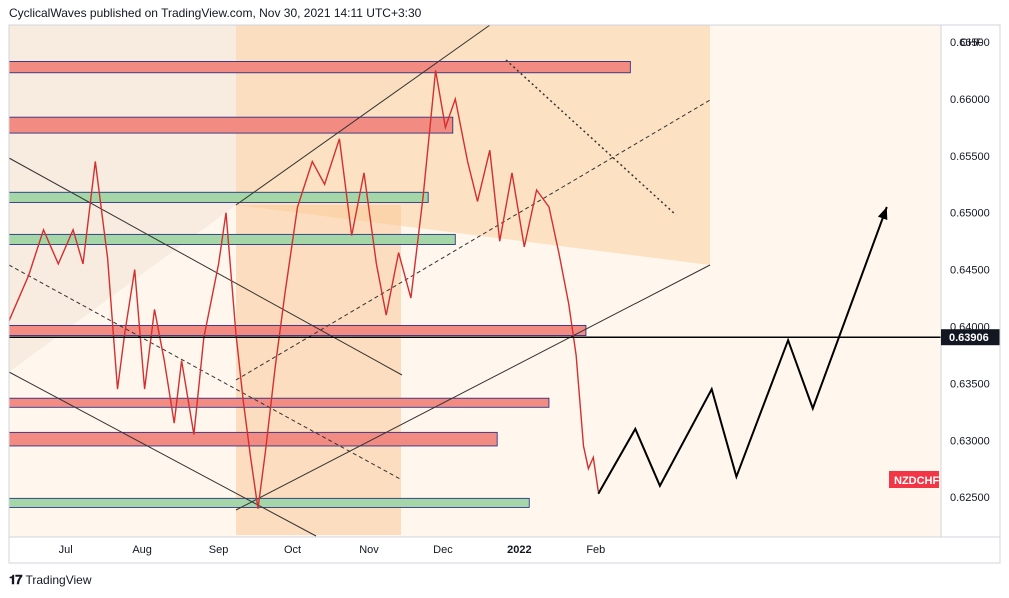 Image resolution: width=1009 pixels, height=598 pixels. I want to click on time-axis: Jul Aug Sep Oct Nov Dec 2022 Feb, so click(504, 549).